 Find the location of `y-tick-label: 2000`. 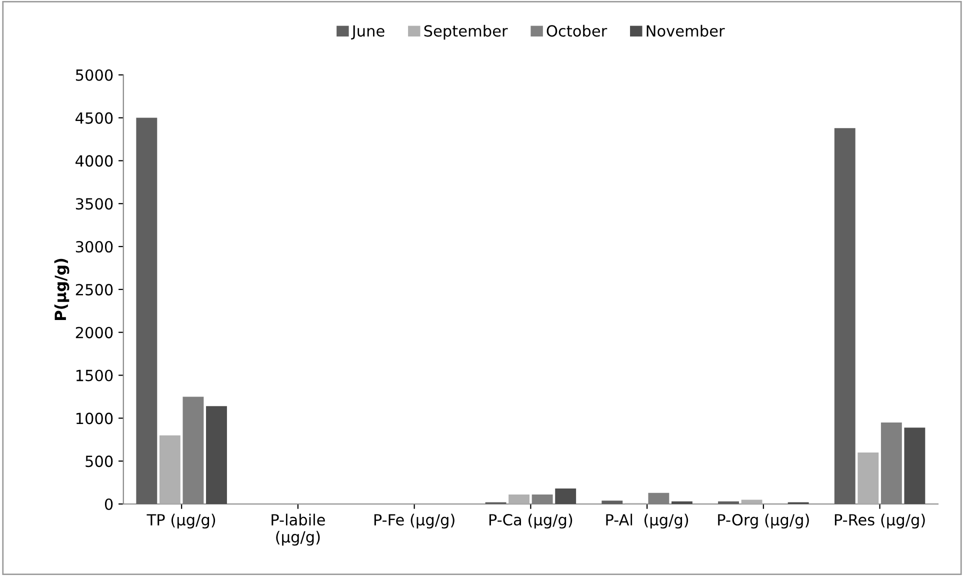

y-tick-label: 2000 is located at coordinates (94, 332).